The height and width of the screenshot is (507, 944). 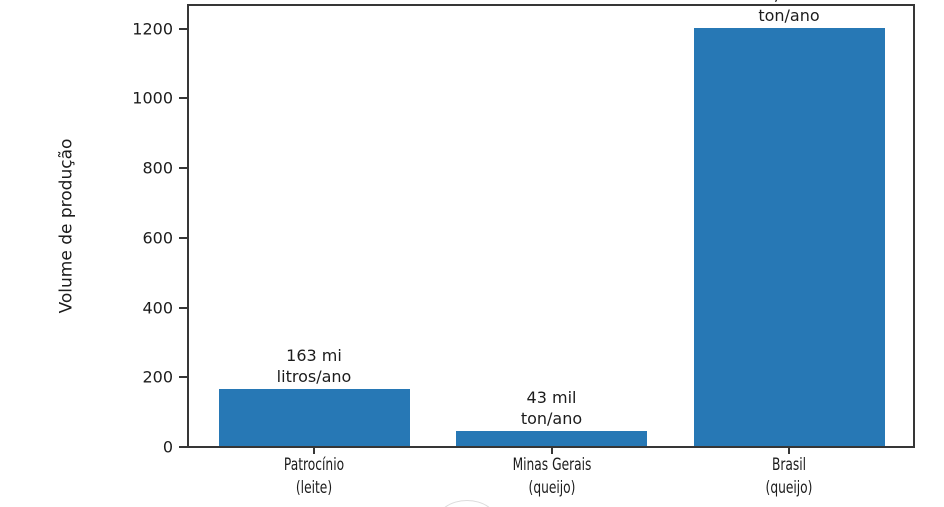 What do you see at coordinates (314, 488) in the screenshot?
I see `category-line: (leite)` at bounding box center [314, 488].